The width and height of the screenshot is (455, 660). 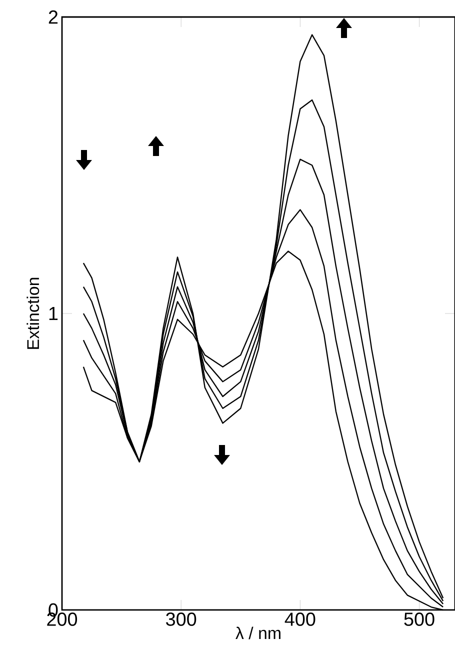 I want to click on x-tick-label: 500, so click(x=419, y=619).